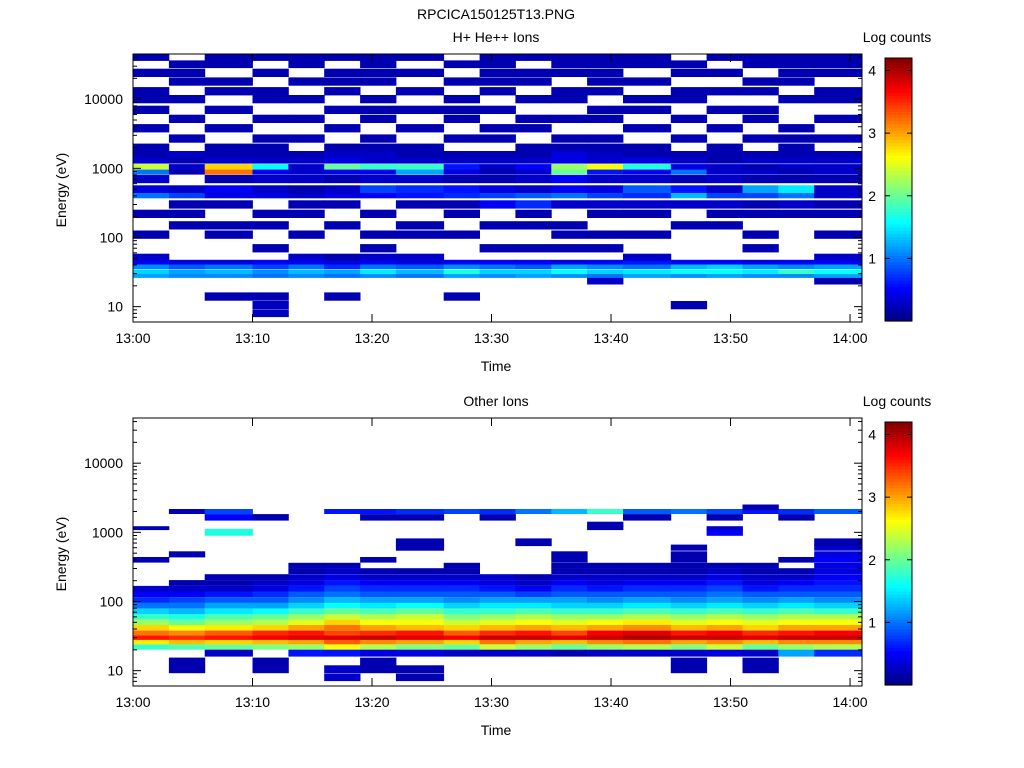 This screenshot has height=768, width=1024. I want to click on x-tick-label: 14:00, so click(850, 338).